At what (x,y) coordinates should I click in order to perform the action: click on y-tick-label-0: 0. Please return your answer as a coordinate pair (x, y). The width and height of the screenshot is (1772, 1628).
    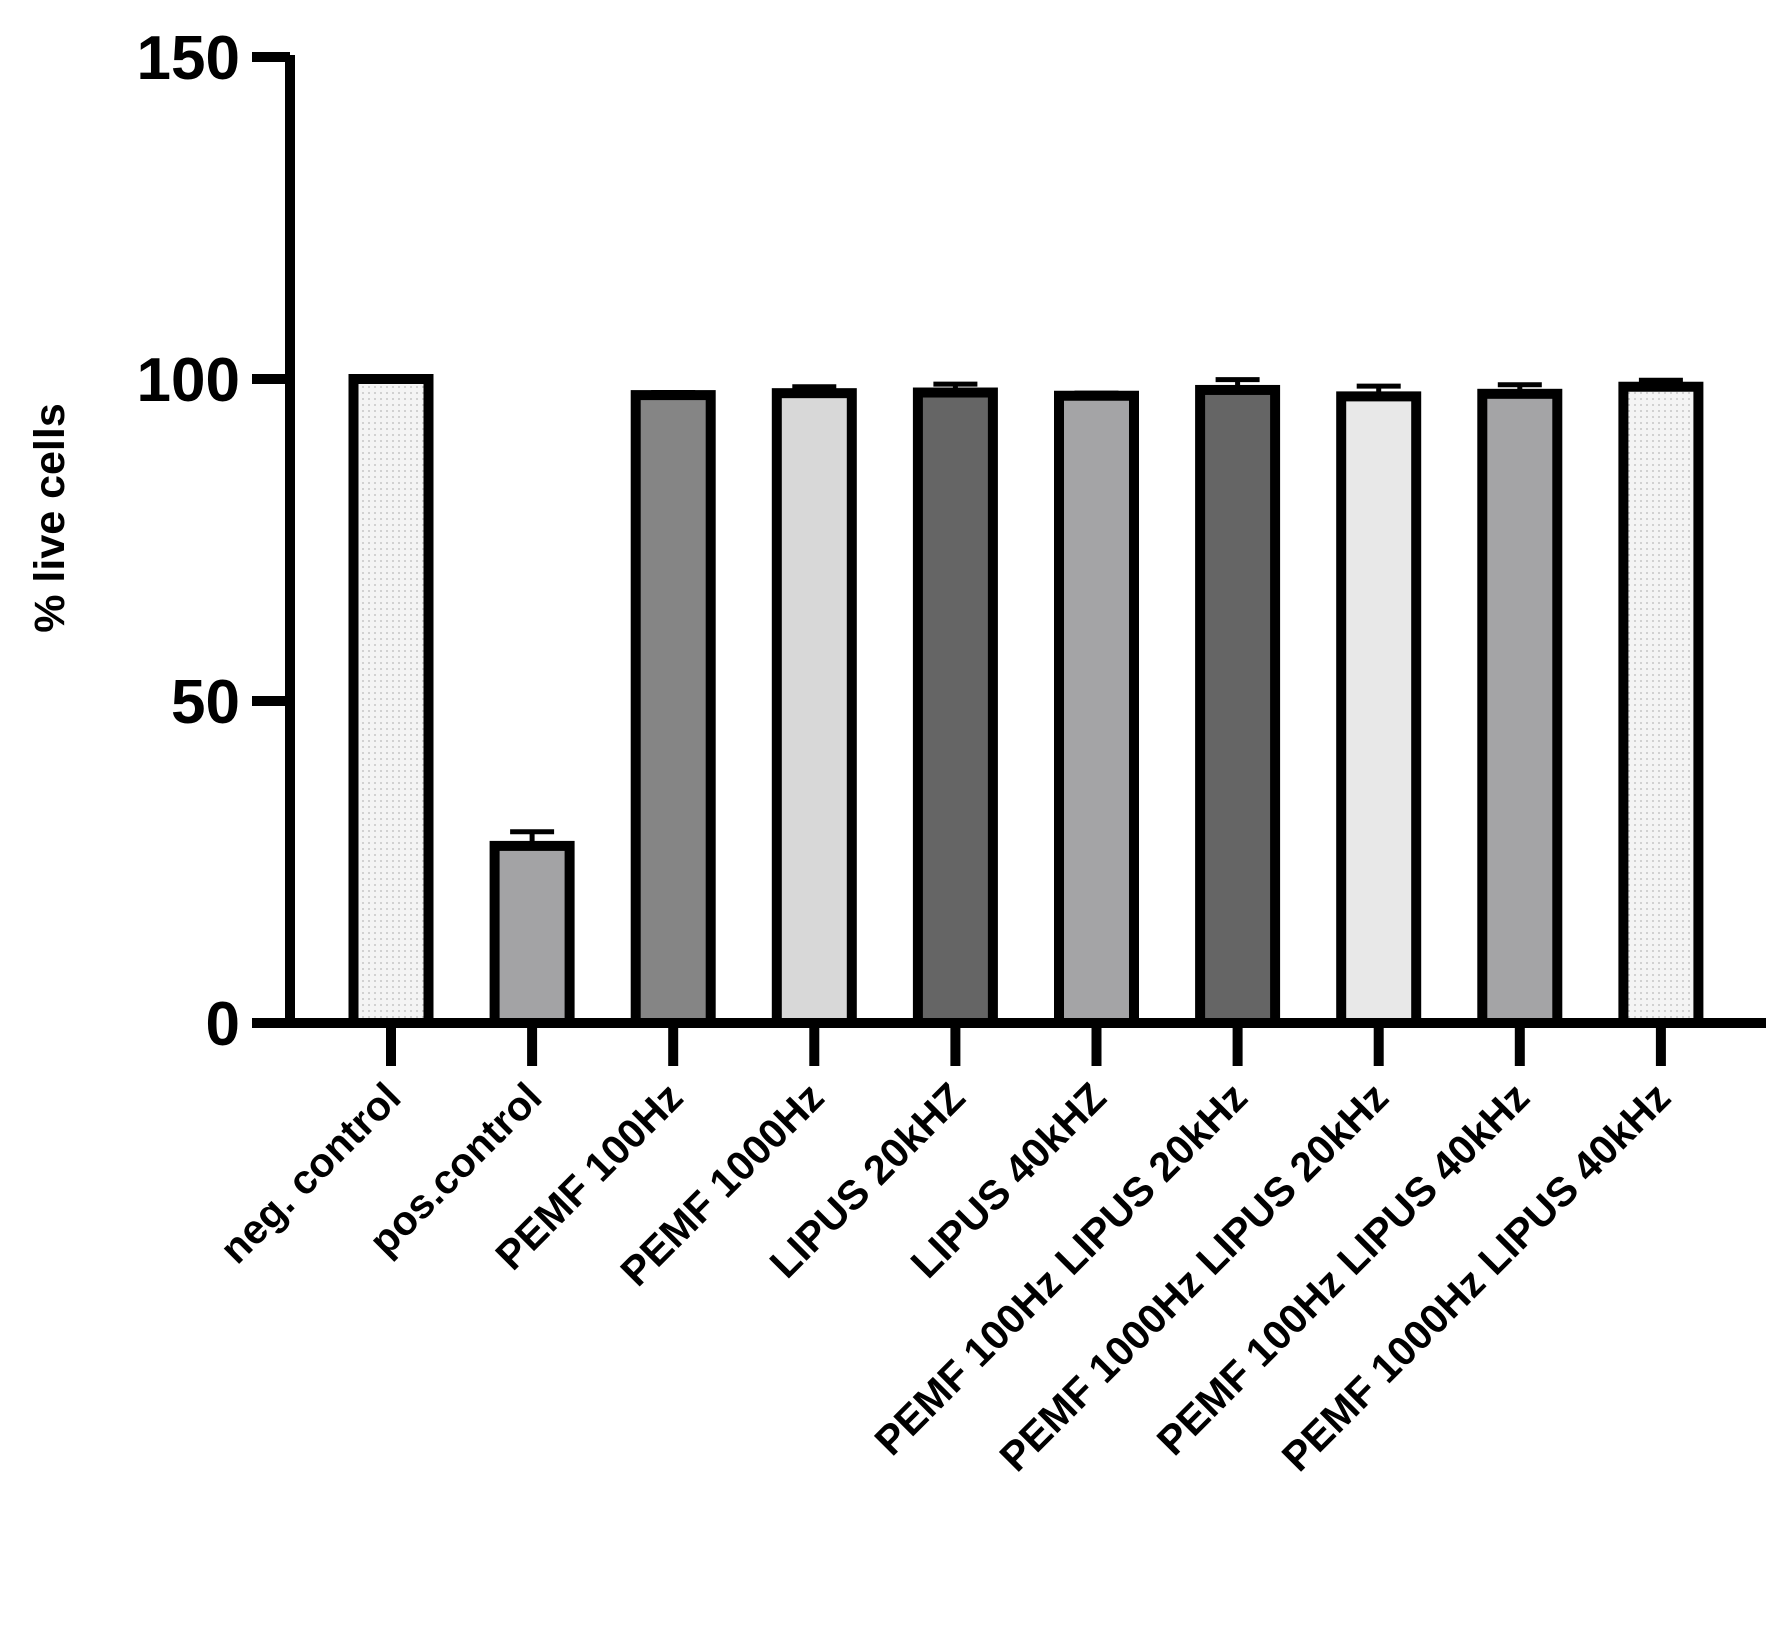
    Looking at the image, I should click on (223, 1024).